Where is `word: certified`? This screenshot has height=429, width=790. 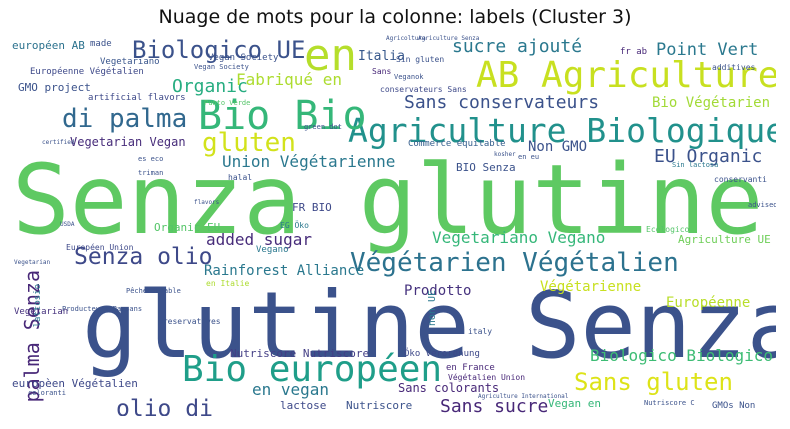
word: certified is located at coordinates (58, 142).